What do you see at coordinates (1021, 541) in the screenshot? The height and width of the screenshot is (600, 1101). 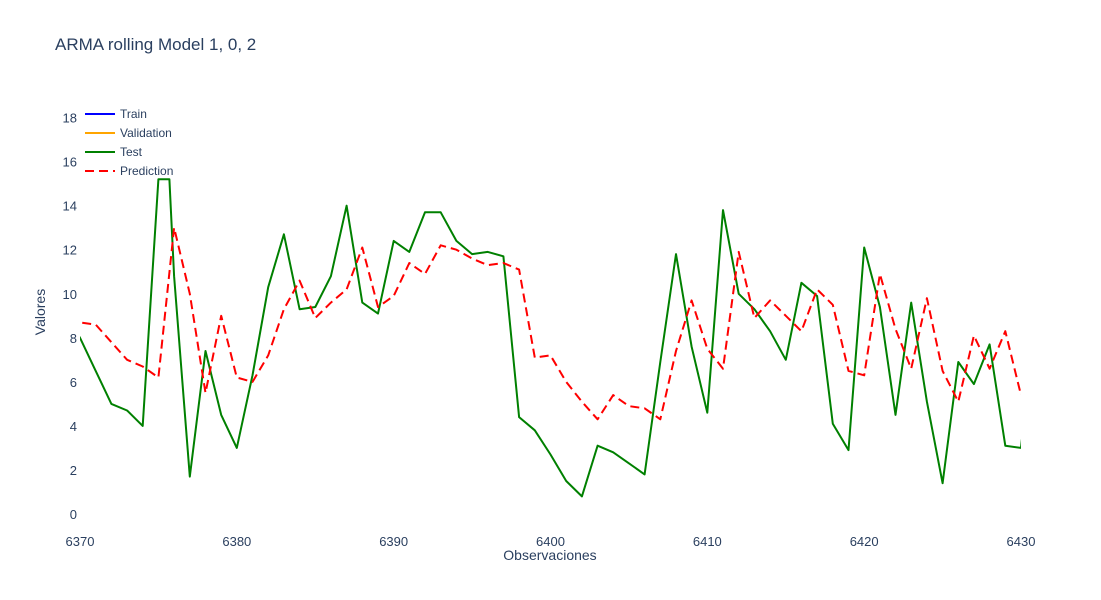 I see `x-tick-label: 6430` at bounding box center [1021, 541].